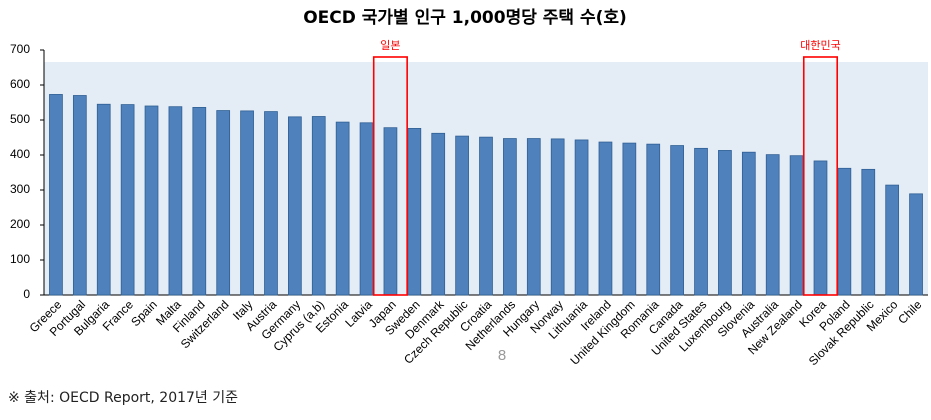 The width and height of the screenshot is (931, 420). What do you see at coordinates (26, 294) in the screenshot?
I see `y-tick-label: 0` at bounding box center [26, 294].